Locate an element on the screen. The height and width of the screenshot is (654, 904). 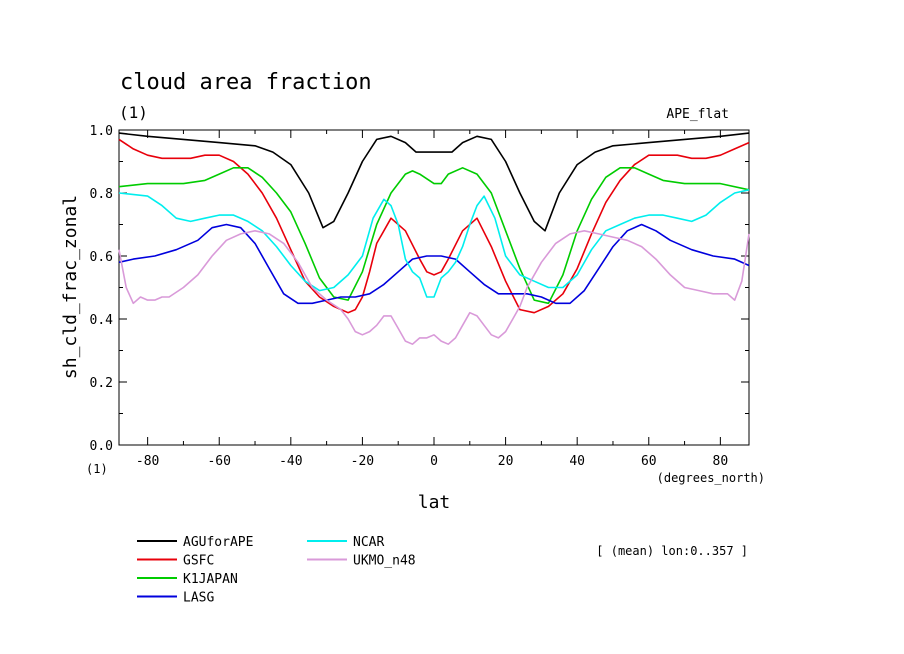
x-tick-label: 0 is located at coordinates (434, 461).